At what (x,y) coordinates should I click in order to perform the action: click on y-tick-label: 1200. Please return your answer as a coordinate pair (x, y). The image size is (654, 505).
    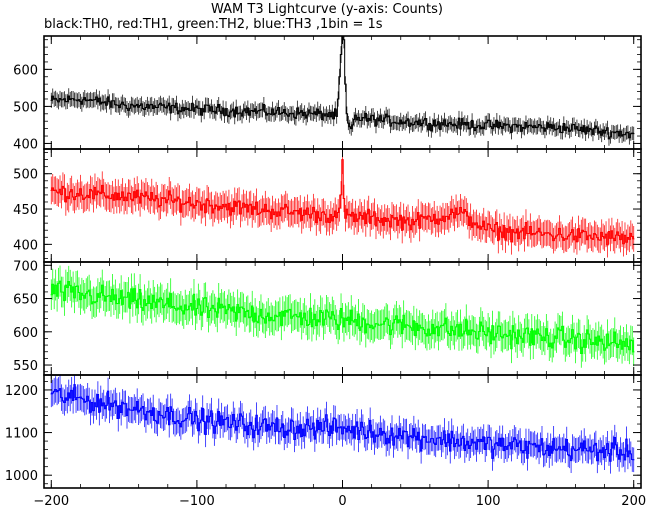
    Looking at the image, I should click on (21, 391).